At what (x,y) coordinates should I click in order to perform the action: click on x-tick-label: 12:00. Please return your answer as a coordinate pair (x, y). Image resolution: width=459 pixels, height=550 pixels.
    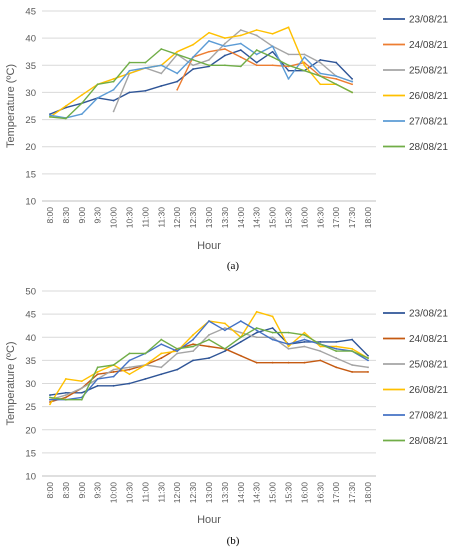
    Looking at the image, I should click on (177, 493).